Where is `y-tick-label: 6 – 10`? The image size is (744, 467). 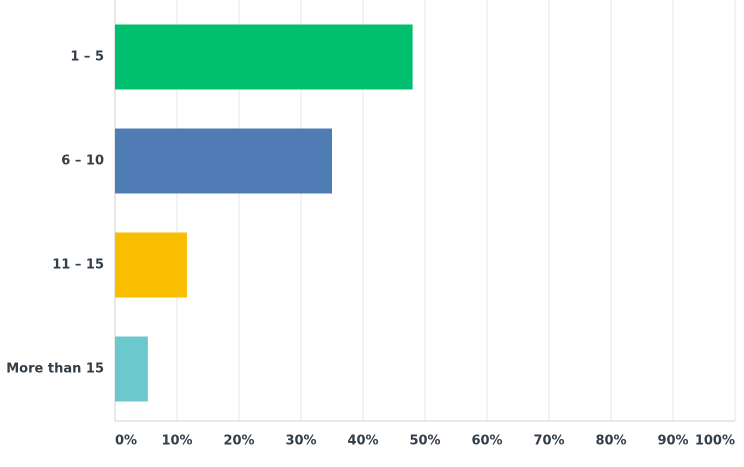 y-tick-label: 6 – 10 is located at coordinates (82, 161).